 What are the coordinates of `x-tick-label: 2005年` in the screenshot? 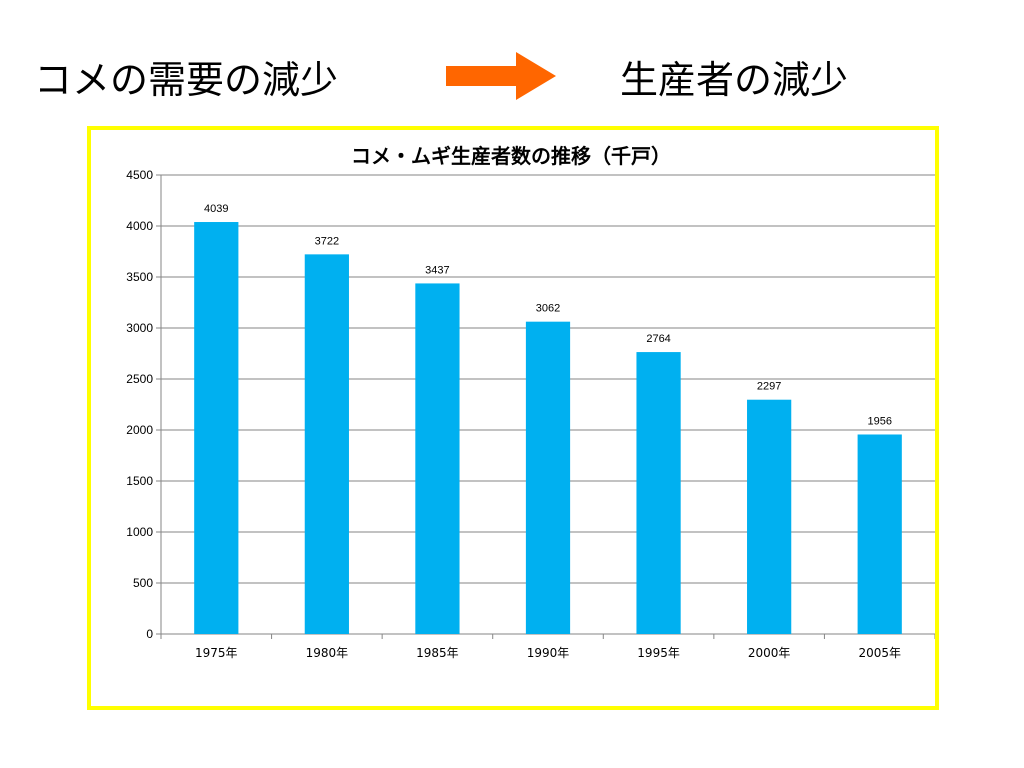 It's located at (879, 653).